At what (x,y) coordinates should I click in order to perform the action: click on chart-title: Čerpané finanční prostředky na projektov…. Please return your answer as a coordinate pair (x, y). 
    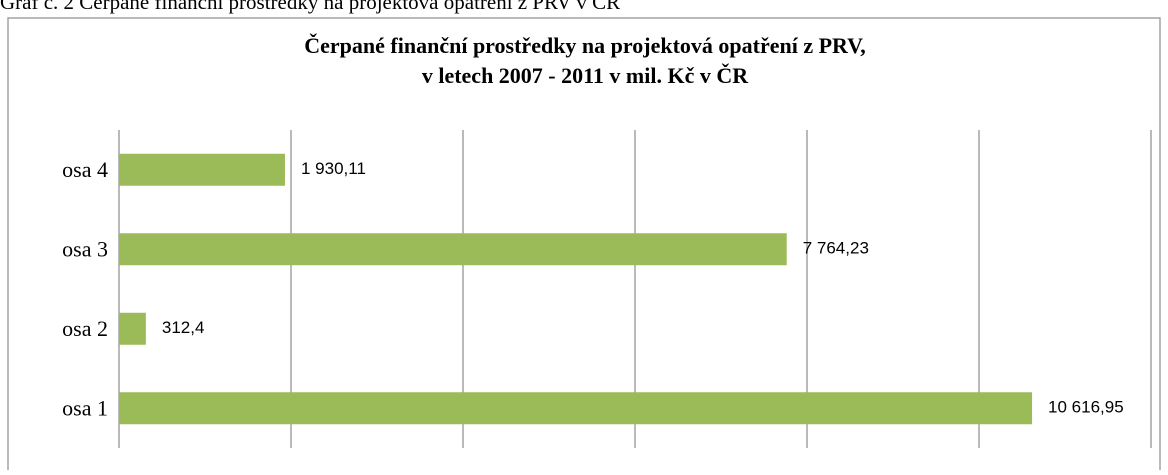
    Looking at the image, I should click on (584, 45).